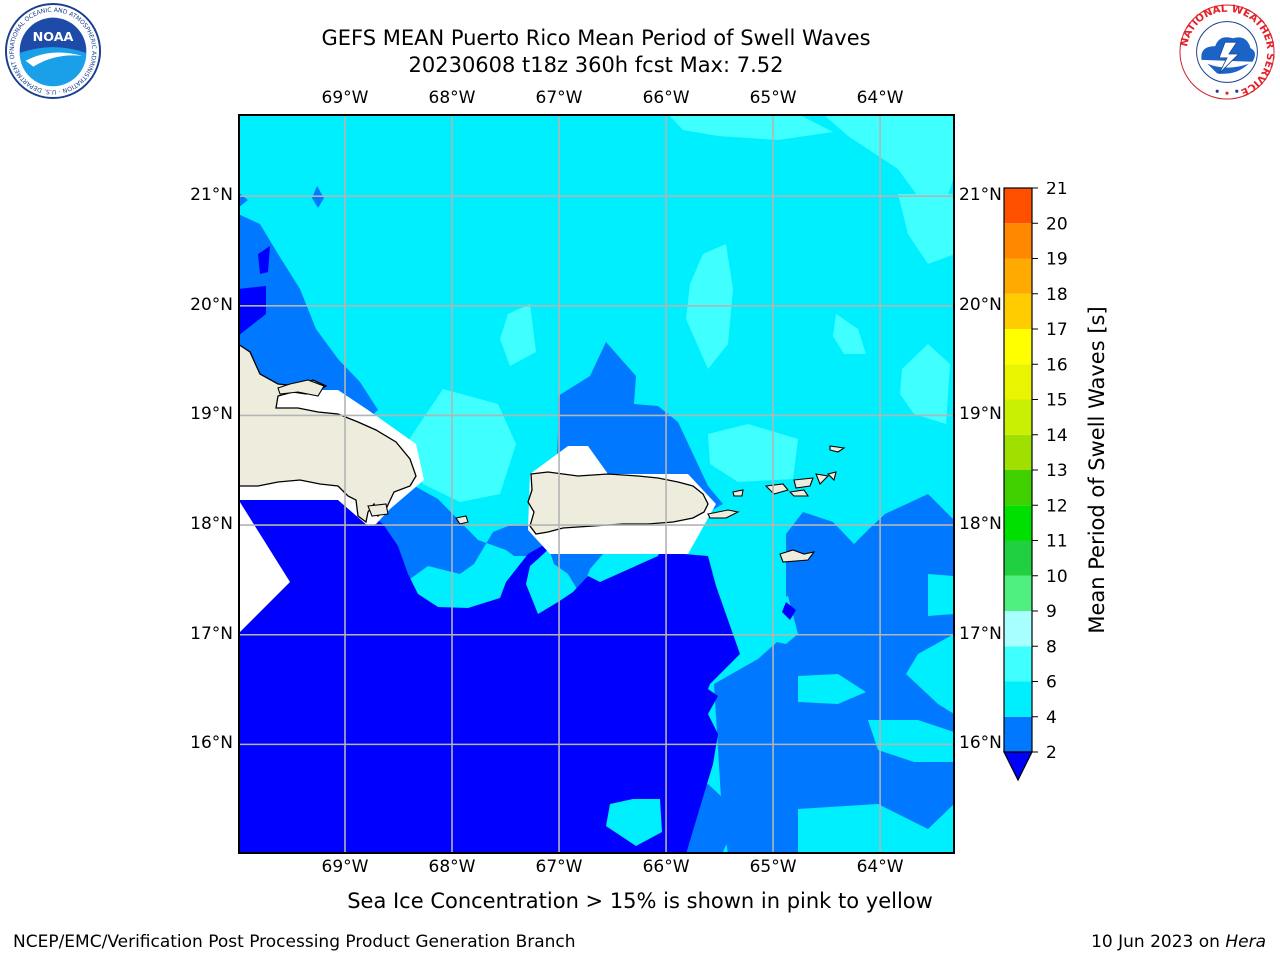 The height and width of the screenshot is (960, 1280). What do you see at coordinates (1057, 542) in the screenshot?
I see `colorbar-tick-label: 11` at bounding box center [1057, 542].